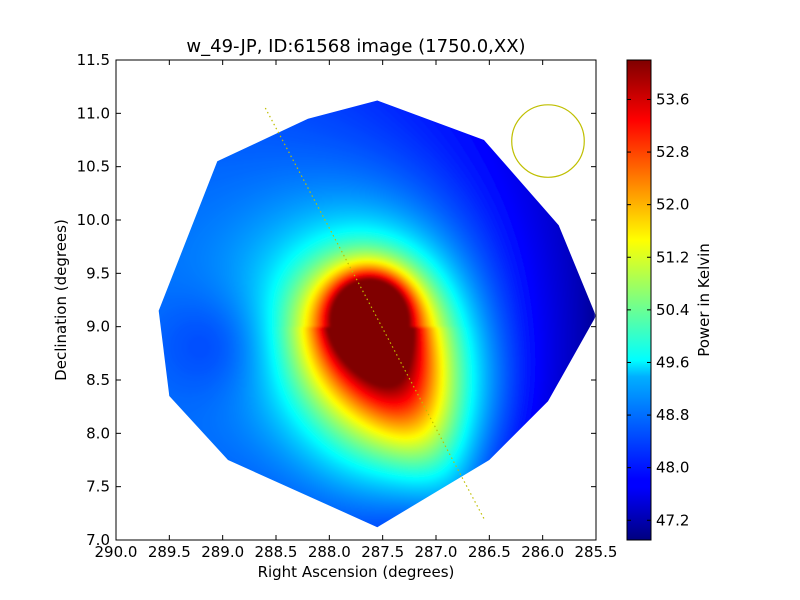 Image resolution: width=800 pixels, height=600 pixels. Describe the element at coordinates (98, 273) in the screenshot. I see `y-tick-label: 9.5` at that location.